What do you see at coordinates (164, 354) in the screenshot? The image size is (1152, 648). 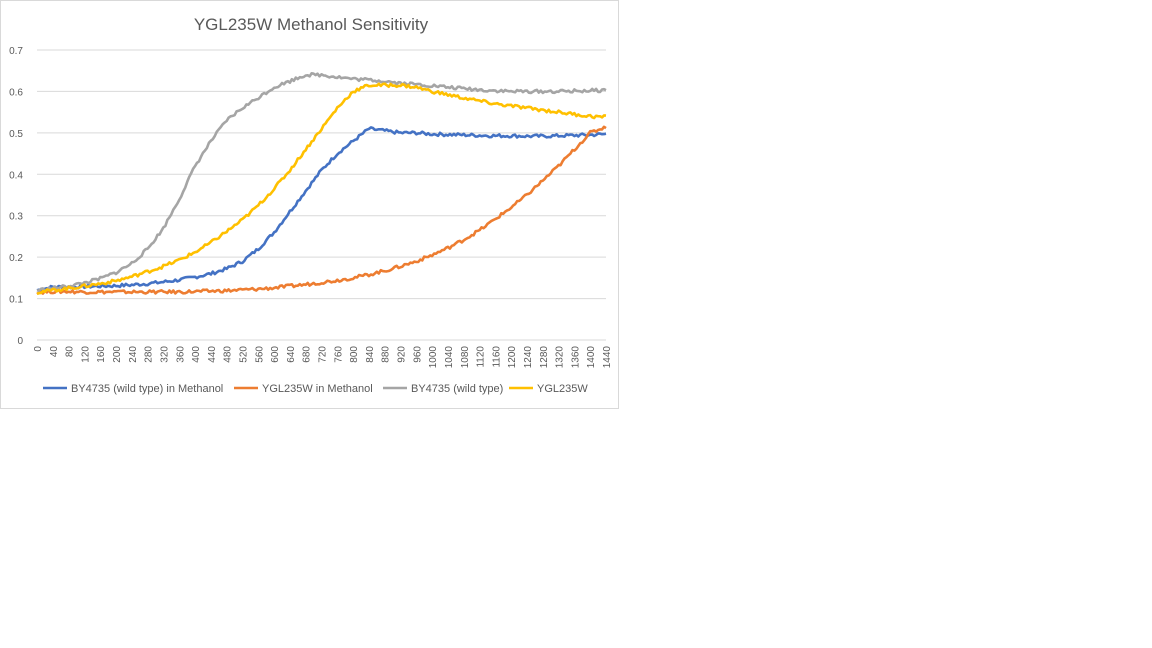 I see `x-tick-label: 320` at bounding box center [164, 354].